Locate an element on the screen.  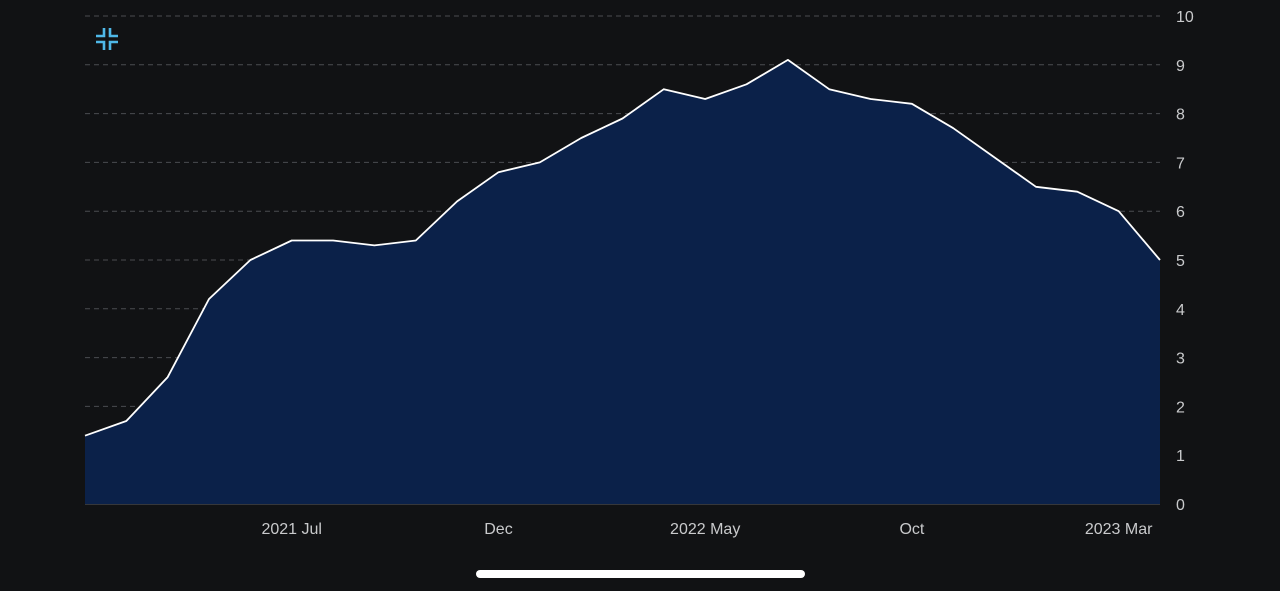
x-tick-label: 2021 Jul is located at coordinates (291, 529).